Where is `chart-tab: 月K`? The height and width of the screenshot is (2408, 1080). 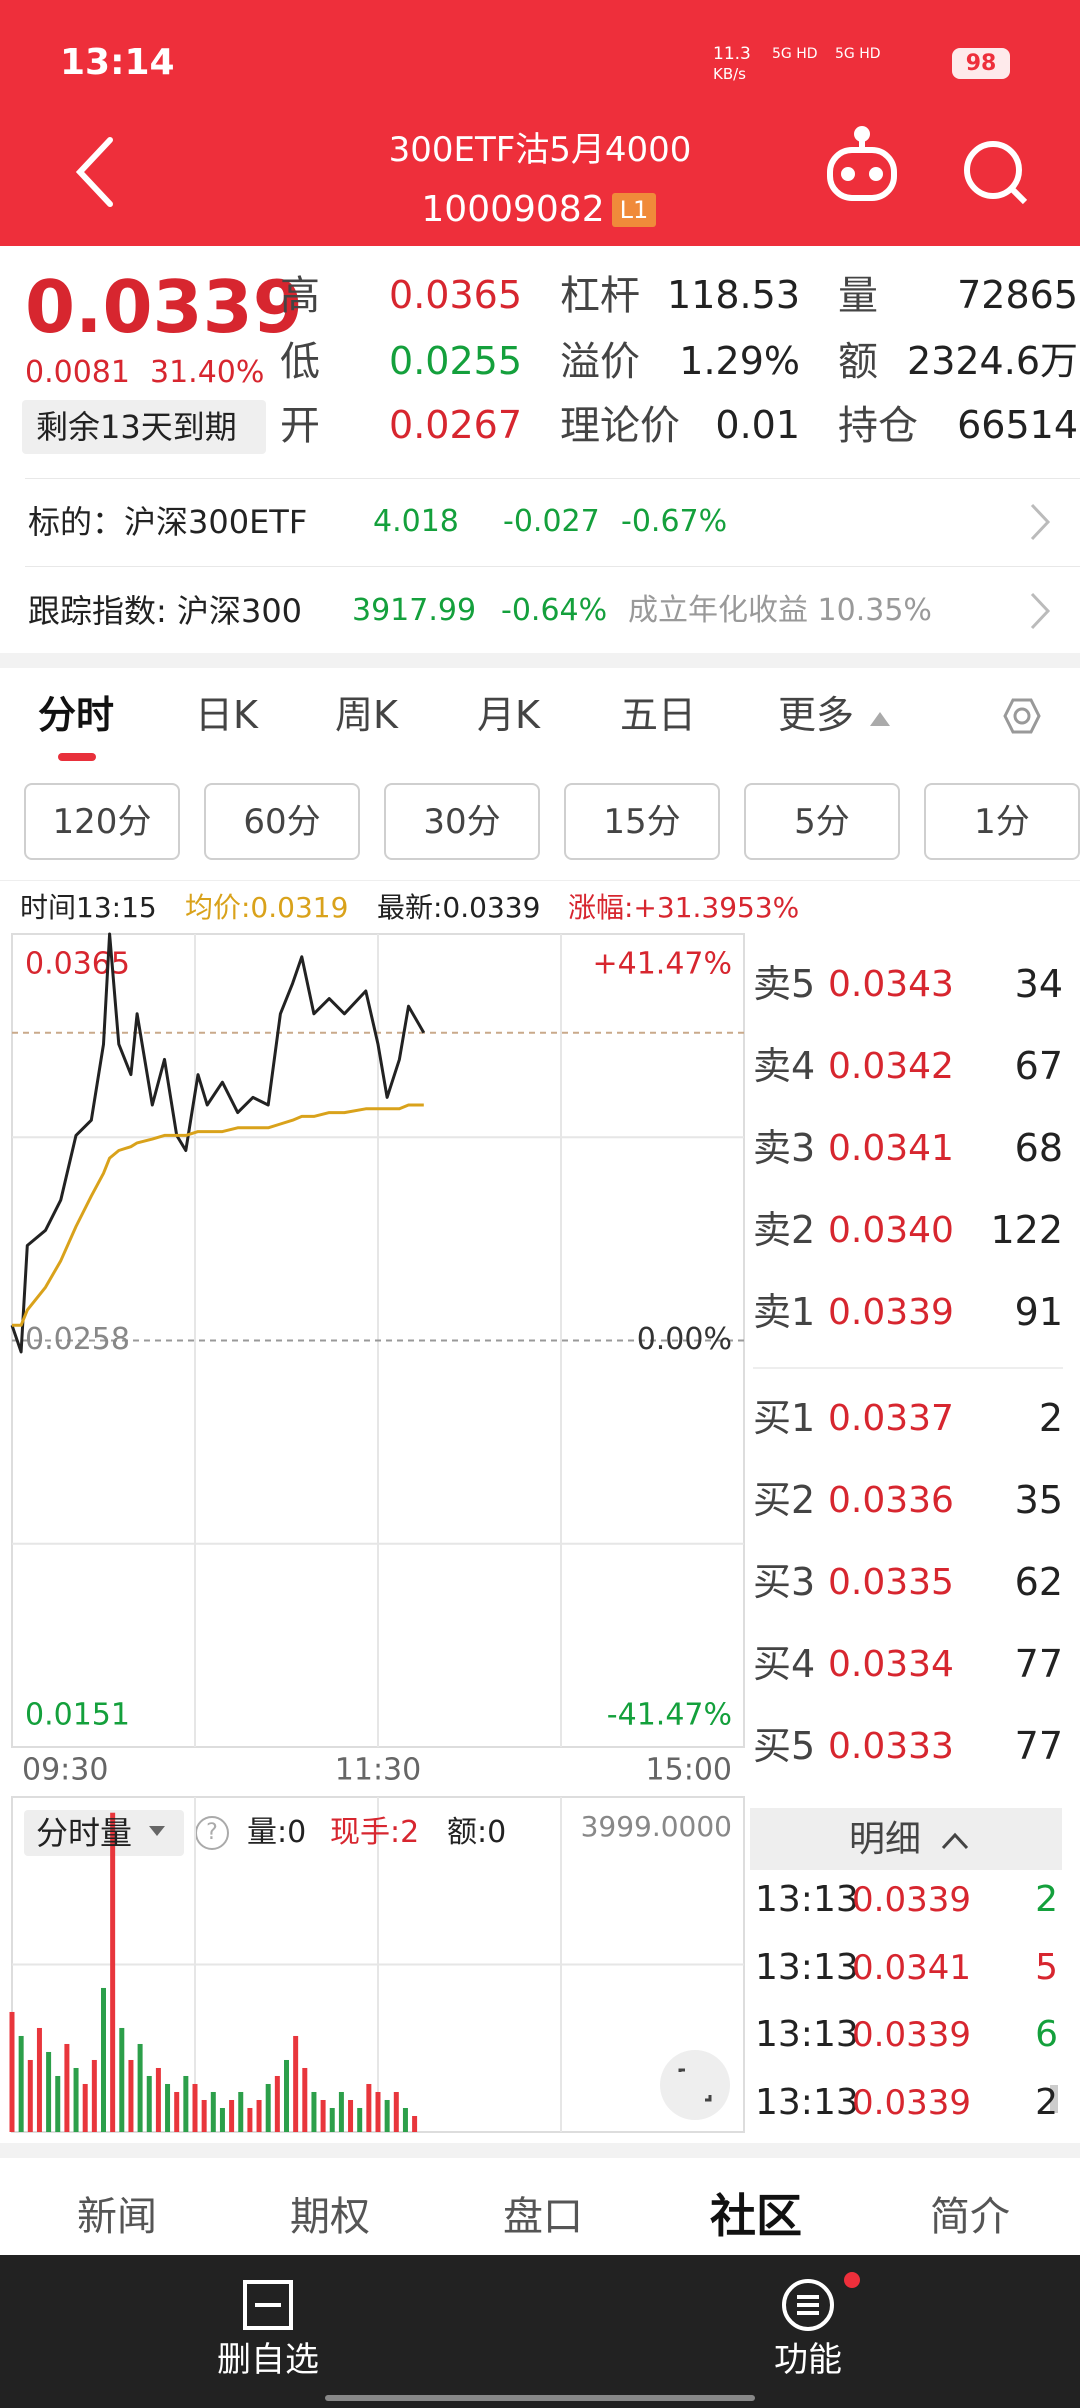 chart-tab: 月K is located at coordinates (508, 715).